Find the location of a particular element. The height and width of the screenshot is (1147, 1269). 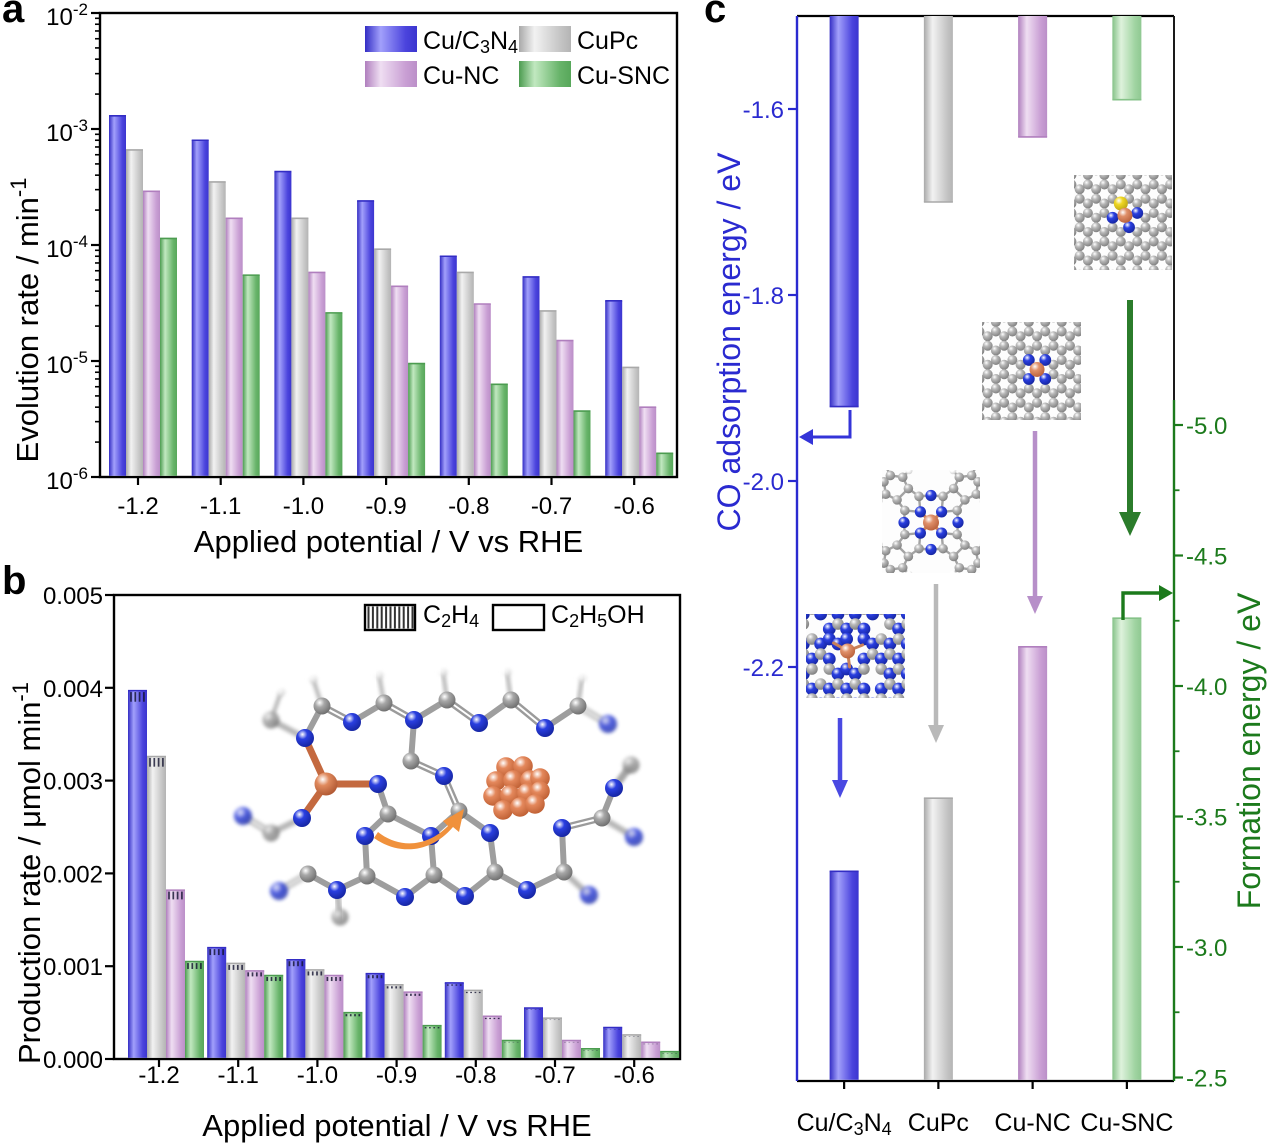

a-bar-green--0.8 is located at coordinates (499, 430).